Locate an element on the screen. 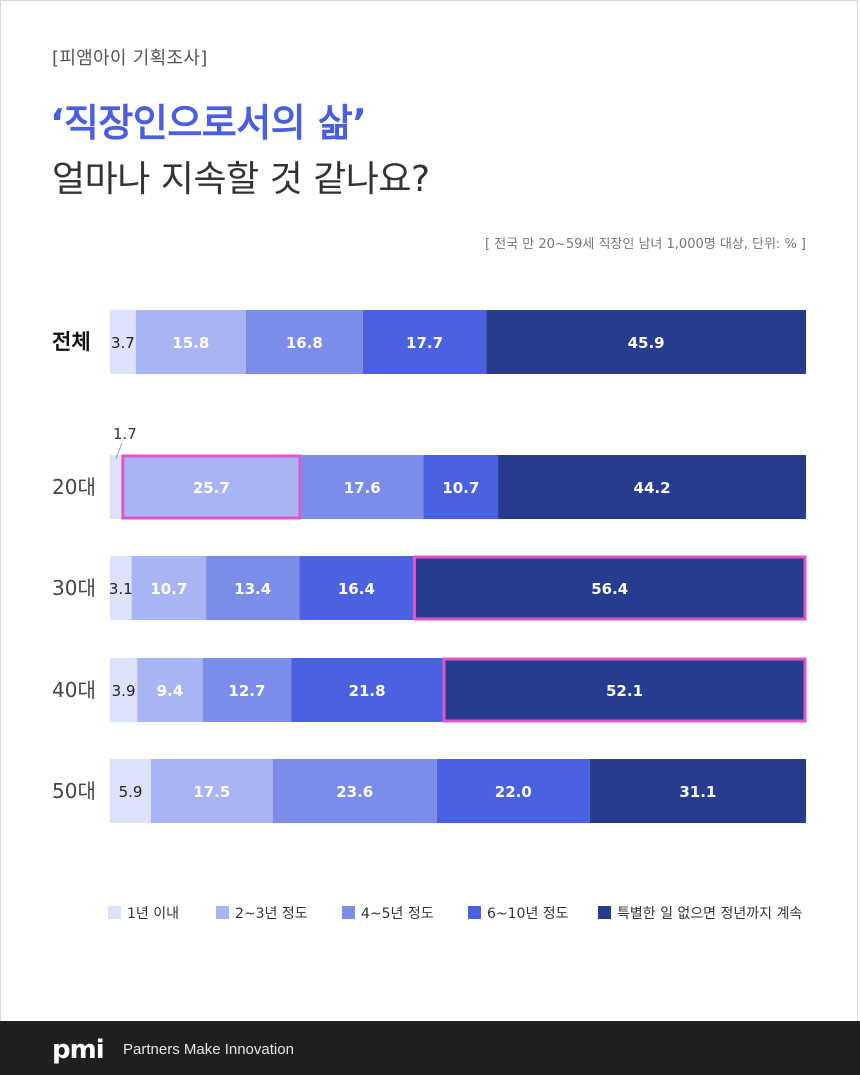 This screenshot has height=1075, width=860. bar-segment-50대-s3 is located at coordinates (513, 791).